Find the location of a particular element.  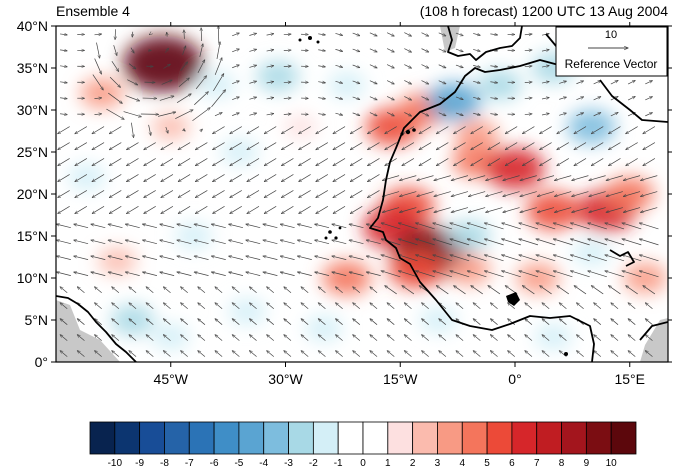

island-azores is located at coordinates (310, 38).